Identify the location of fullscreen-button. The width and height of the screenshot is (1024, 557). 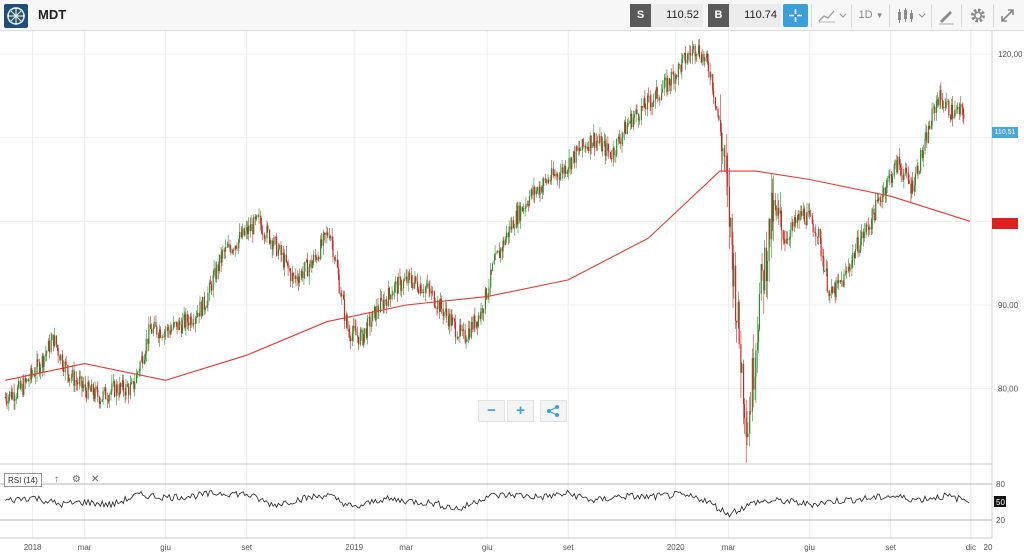
(1008, 15).